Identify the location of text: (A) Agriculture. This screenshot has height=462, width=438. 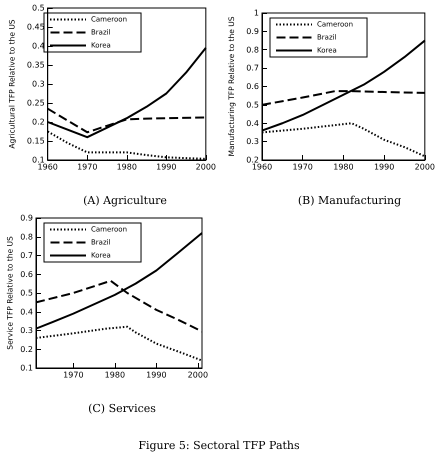
(125, 200).